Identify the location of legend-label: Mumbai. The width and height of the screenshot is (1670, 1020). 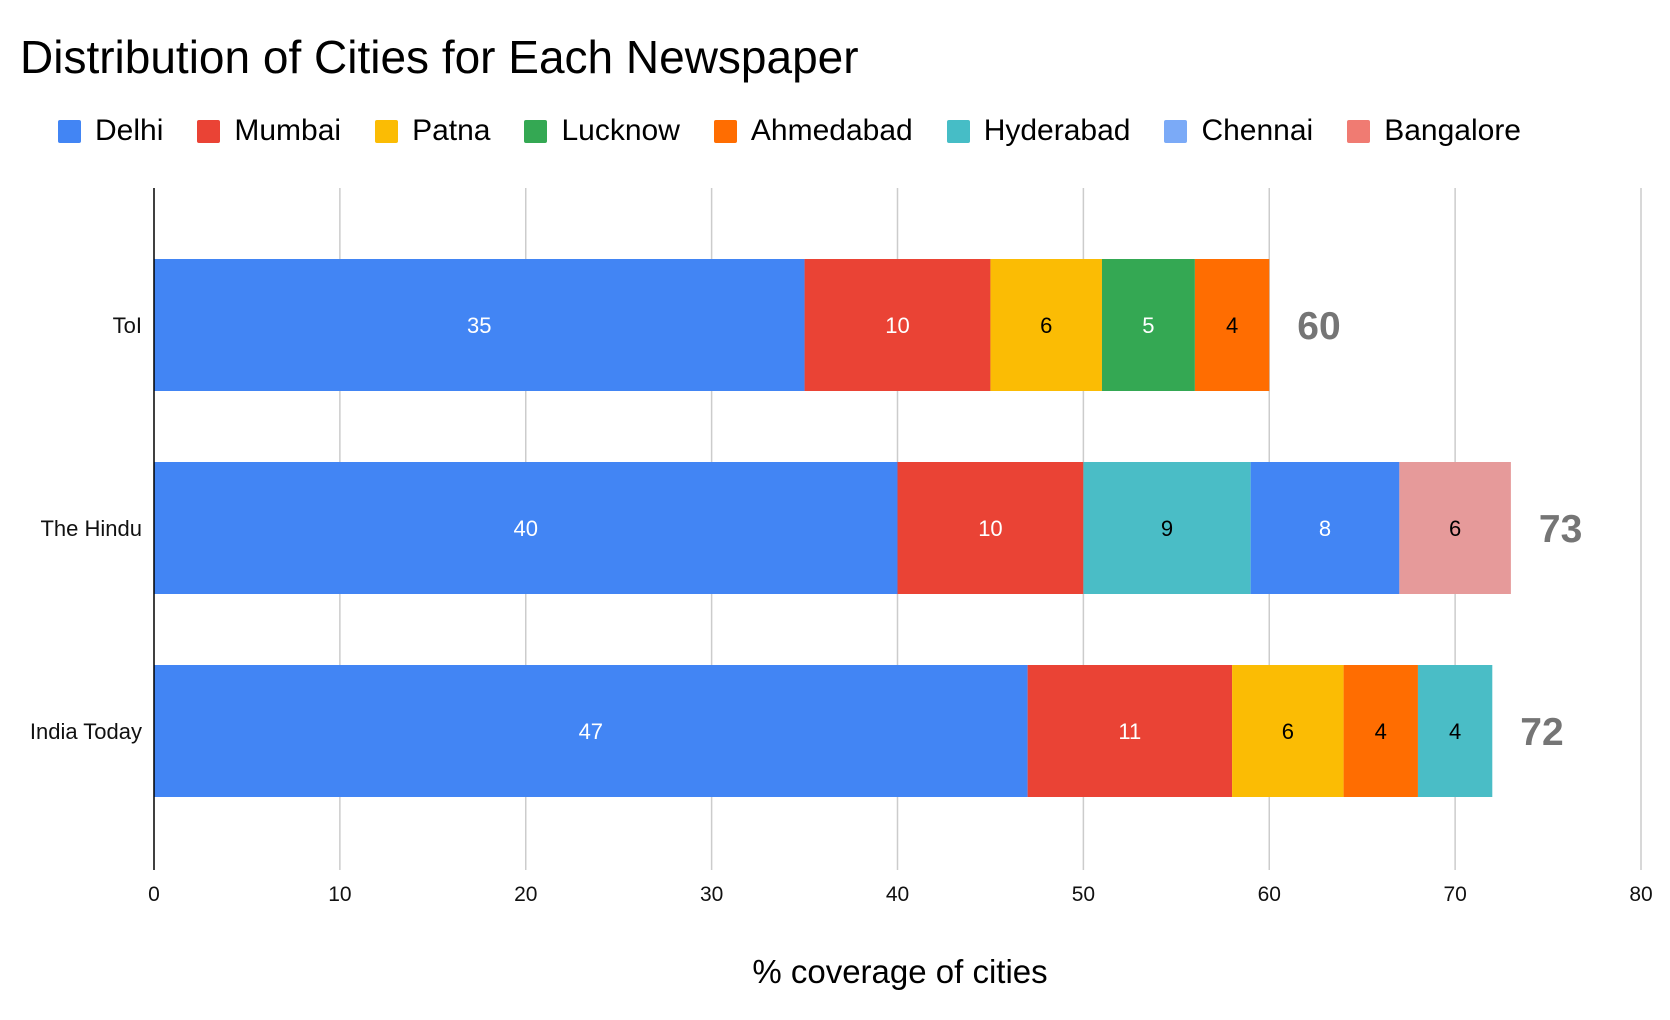
(288, 130).